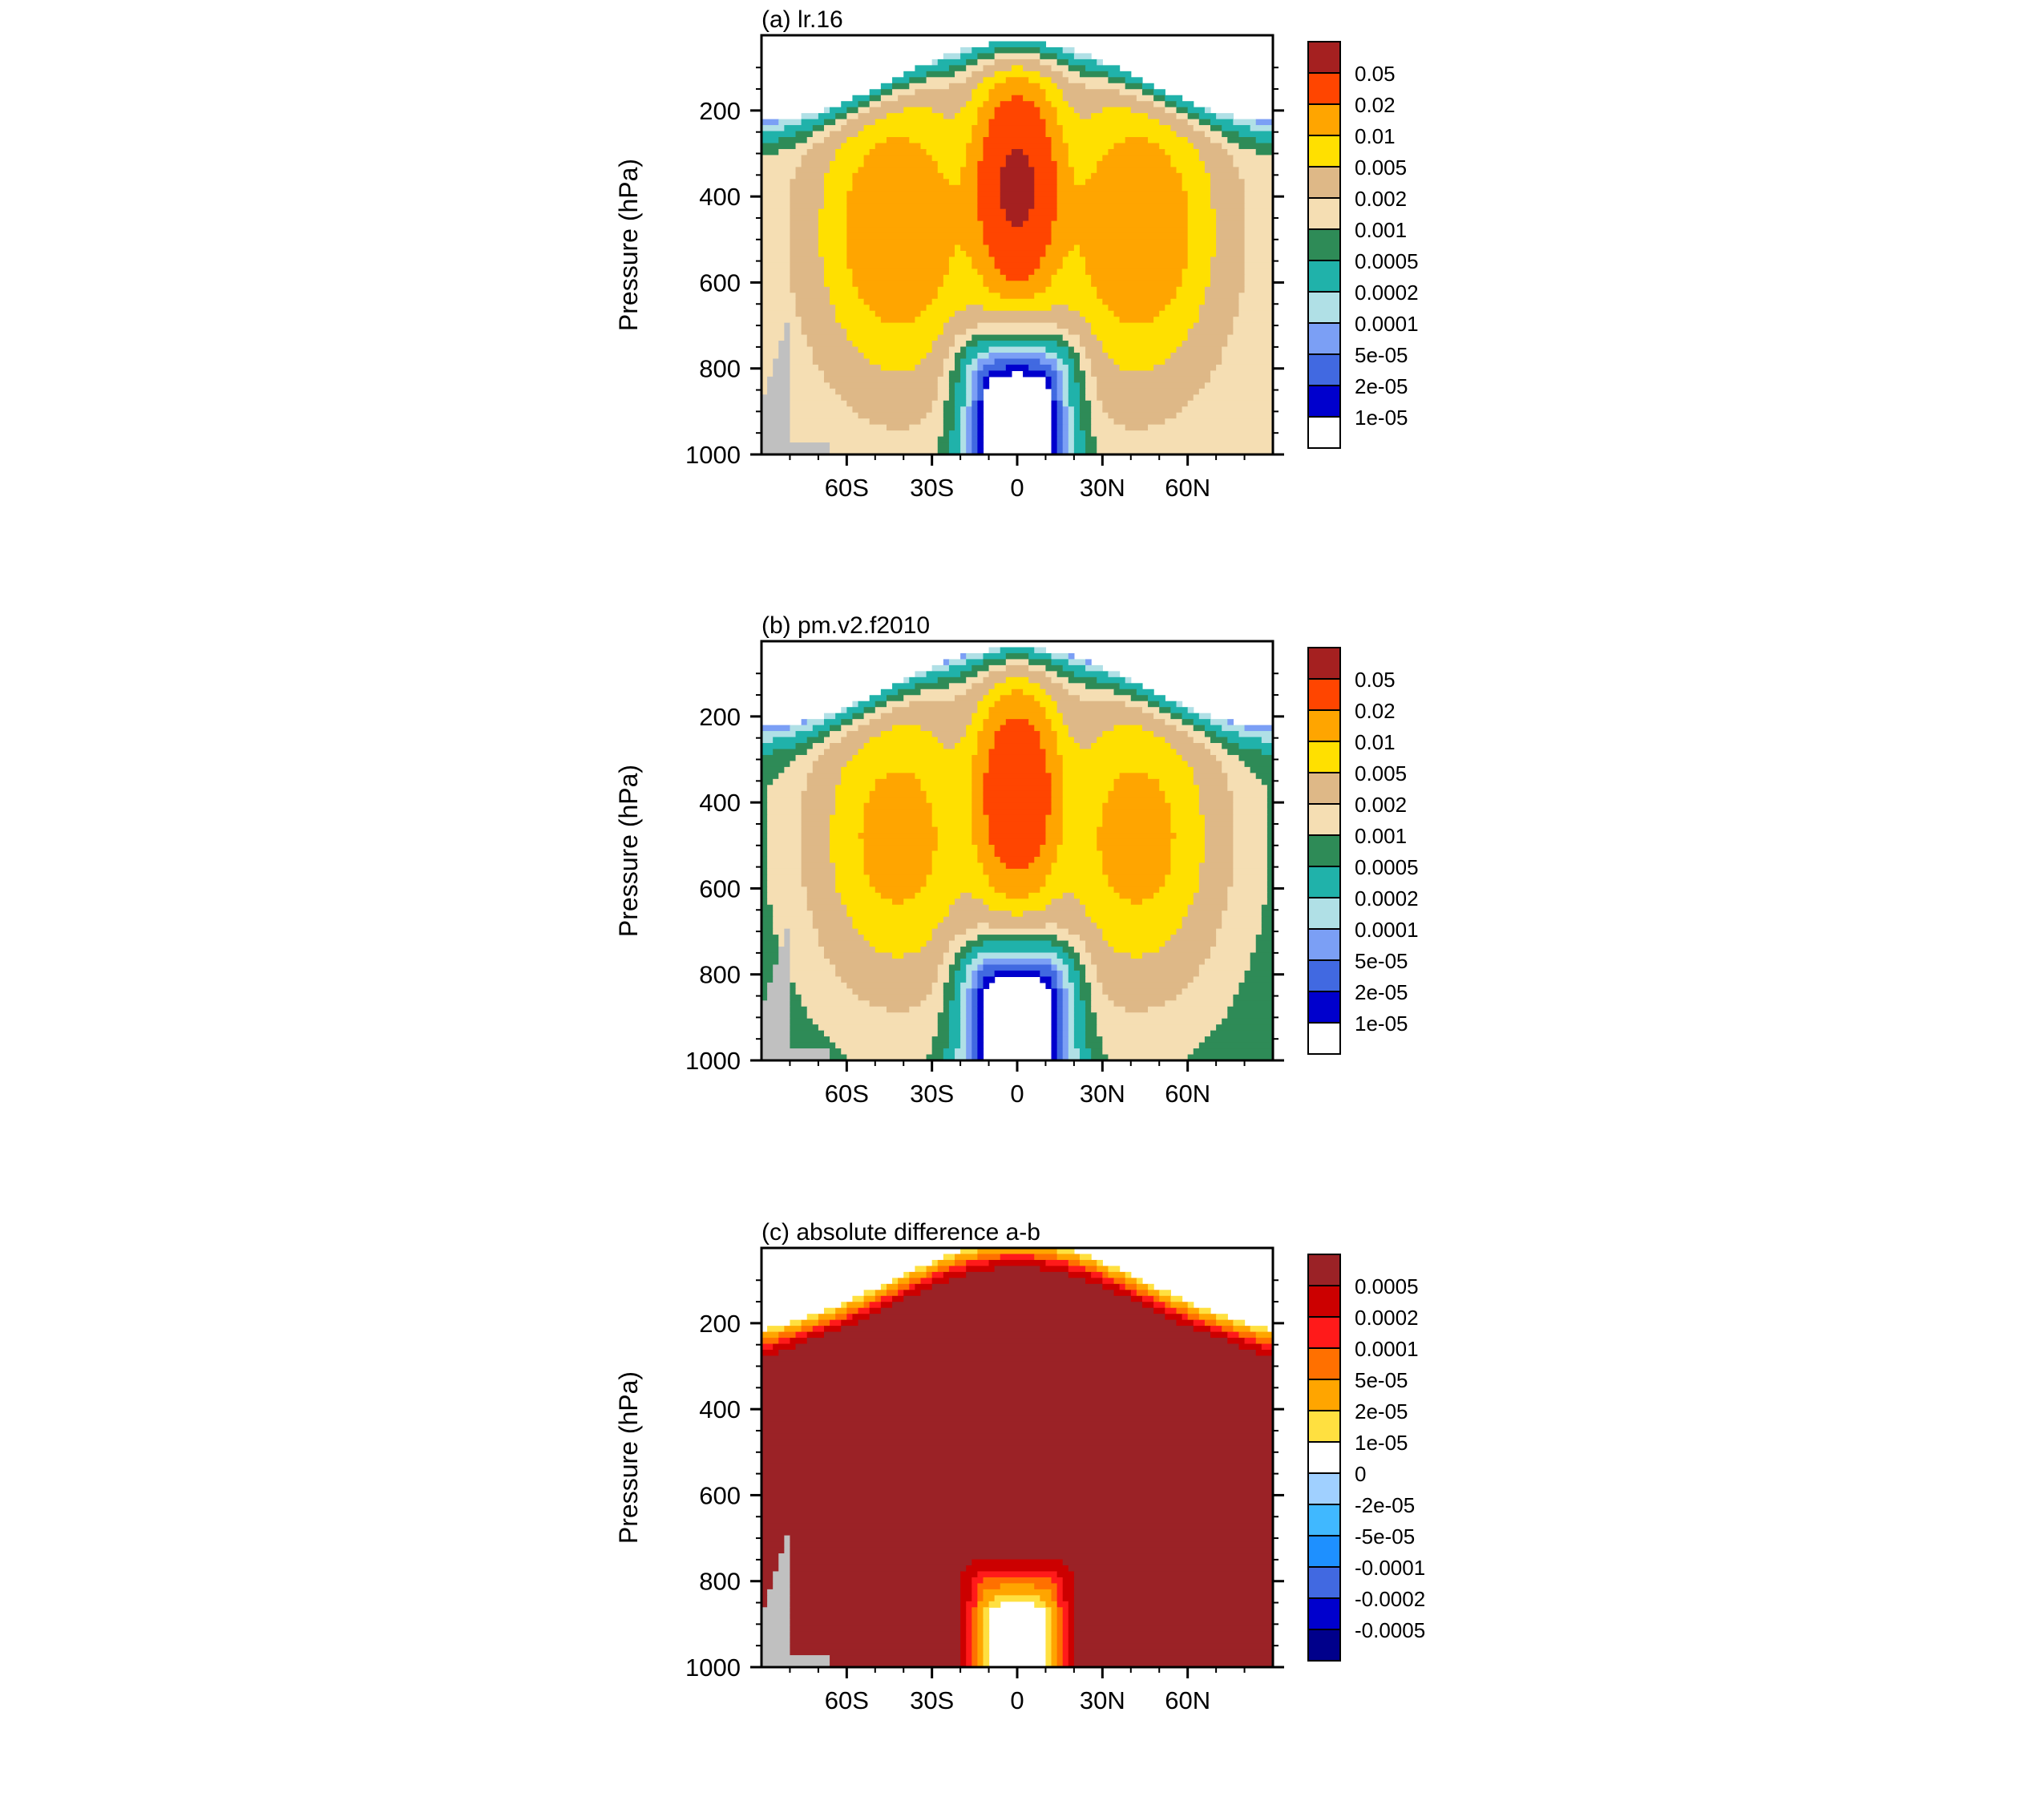 This screenshot has height=1805, width=2044. I want to click on colorbar-label: 0.02, so click(1375, 105).